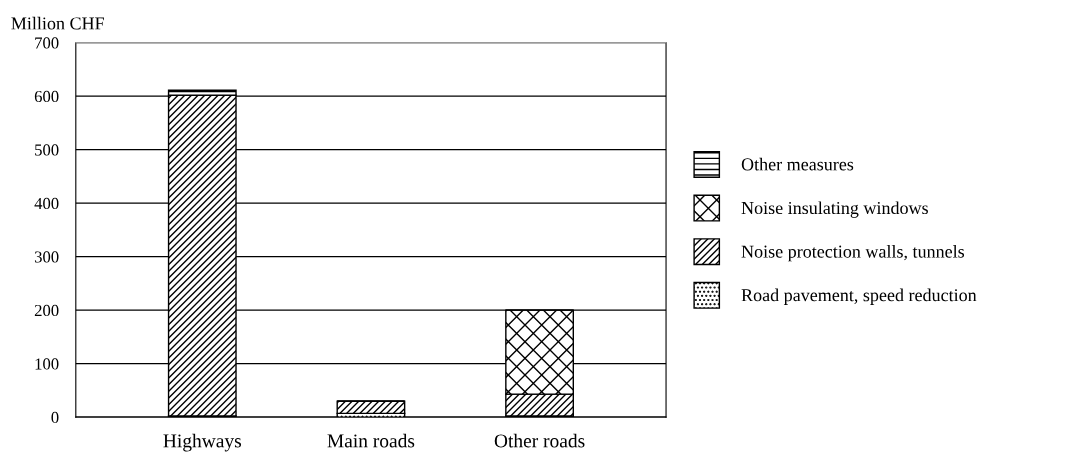 The image size is (1083, 474). Describe the element at coordinates (797, 164) in the screenshot. I see `legend-label: Other measures` at that location.